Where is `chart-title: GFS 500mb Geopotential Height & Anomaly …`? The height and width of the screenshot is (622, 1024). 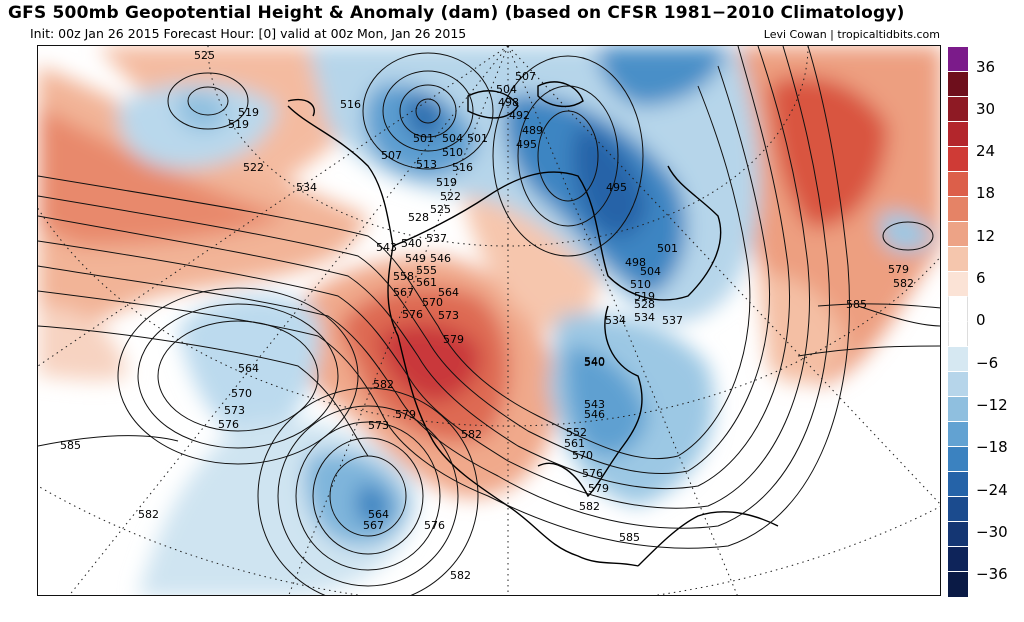
chart-title: GFS 500mb Geopotential Height & Anomaly … is located at coordinates (456, 13).